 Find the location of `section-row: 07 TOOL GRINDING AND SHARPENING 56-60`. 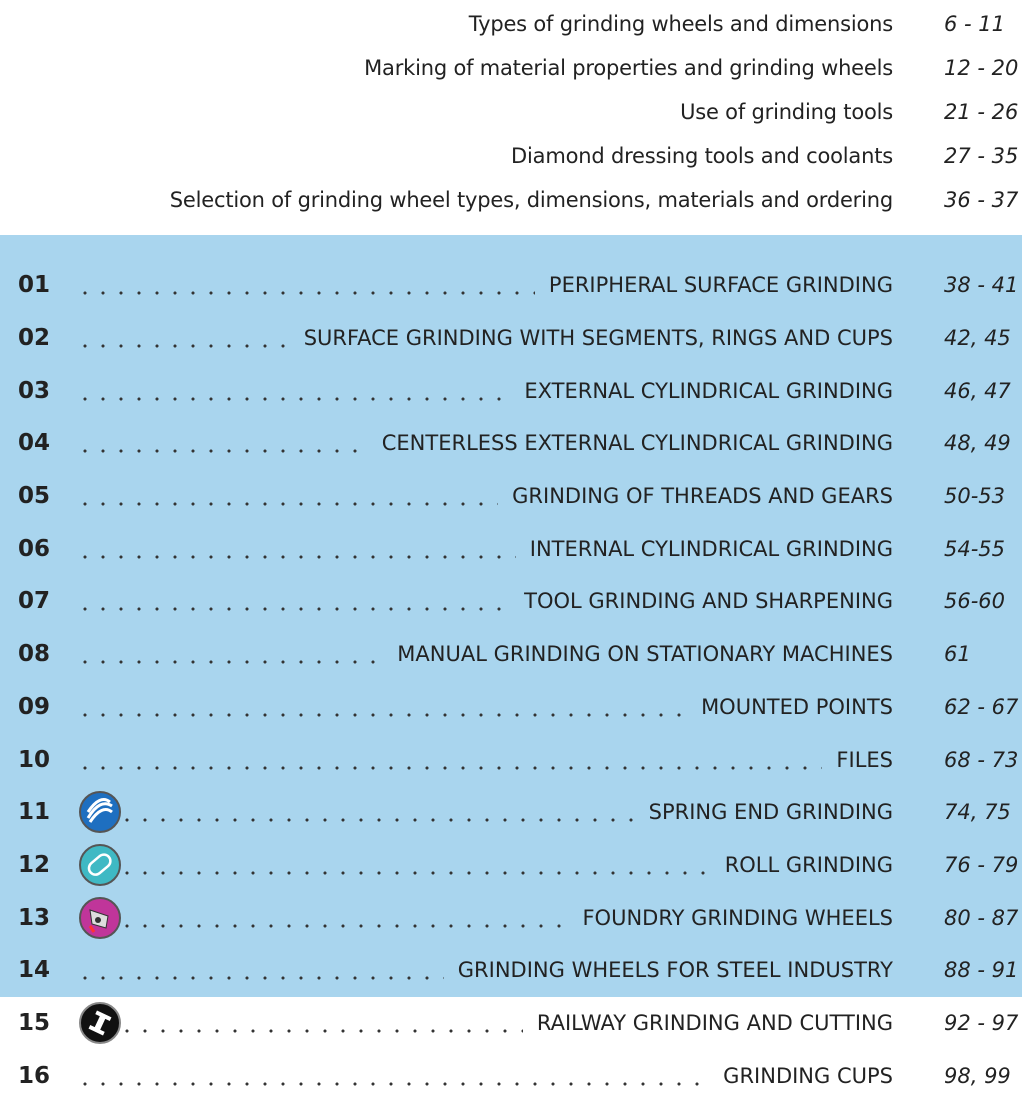

section-row: 07 TOOL GRINDING AND SHARPENING 56-60 is located at coordinates (511, 601).